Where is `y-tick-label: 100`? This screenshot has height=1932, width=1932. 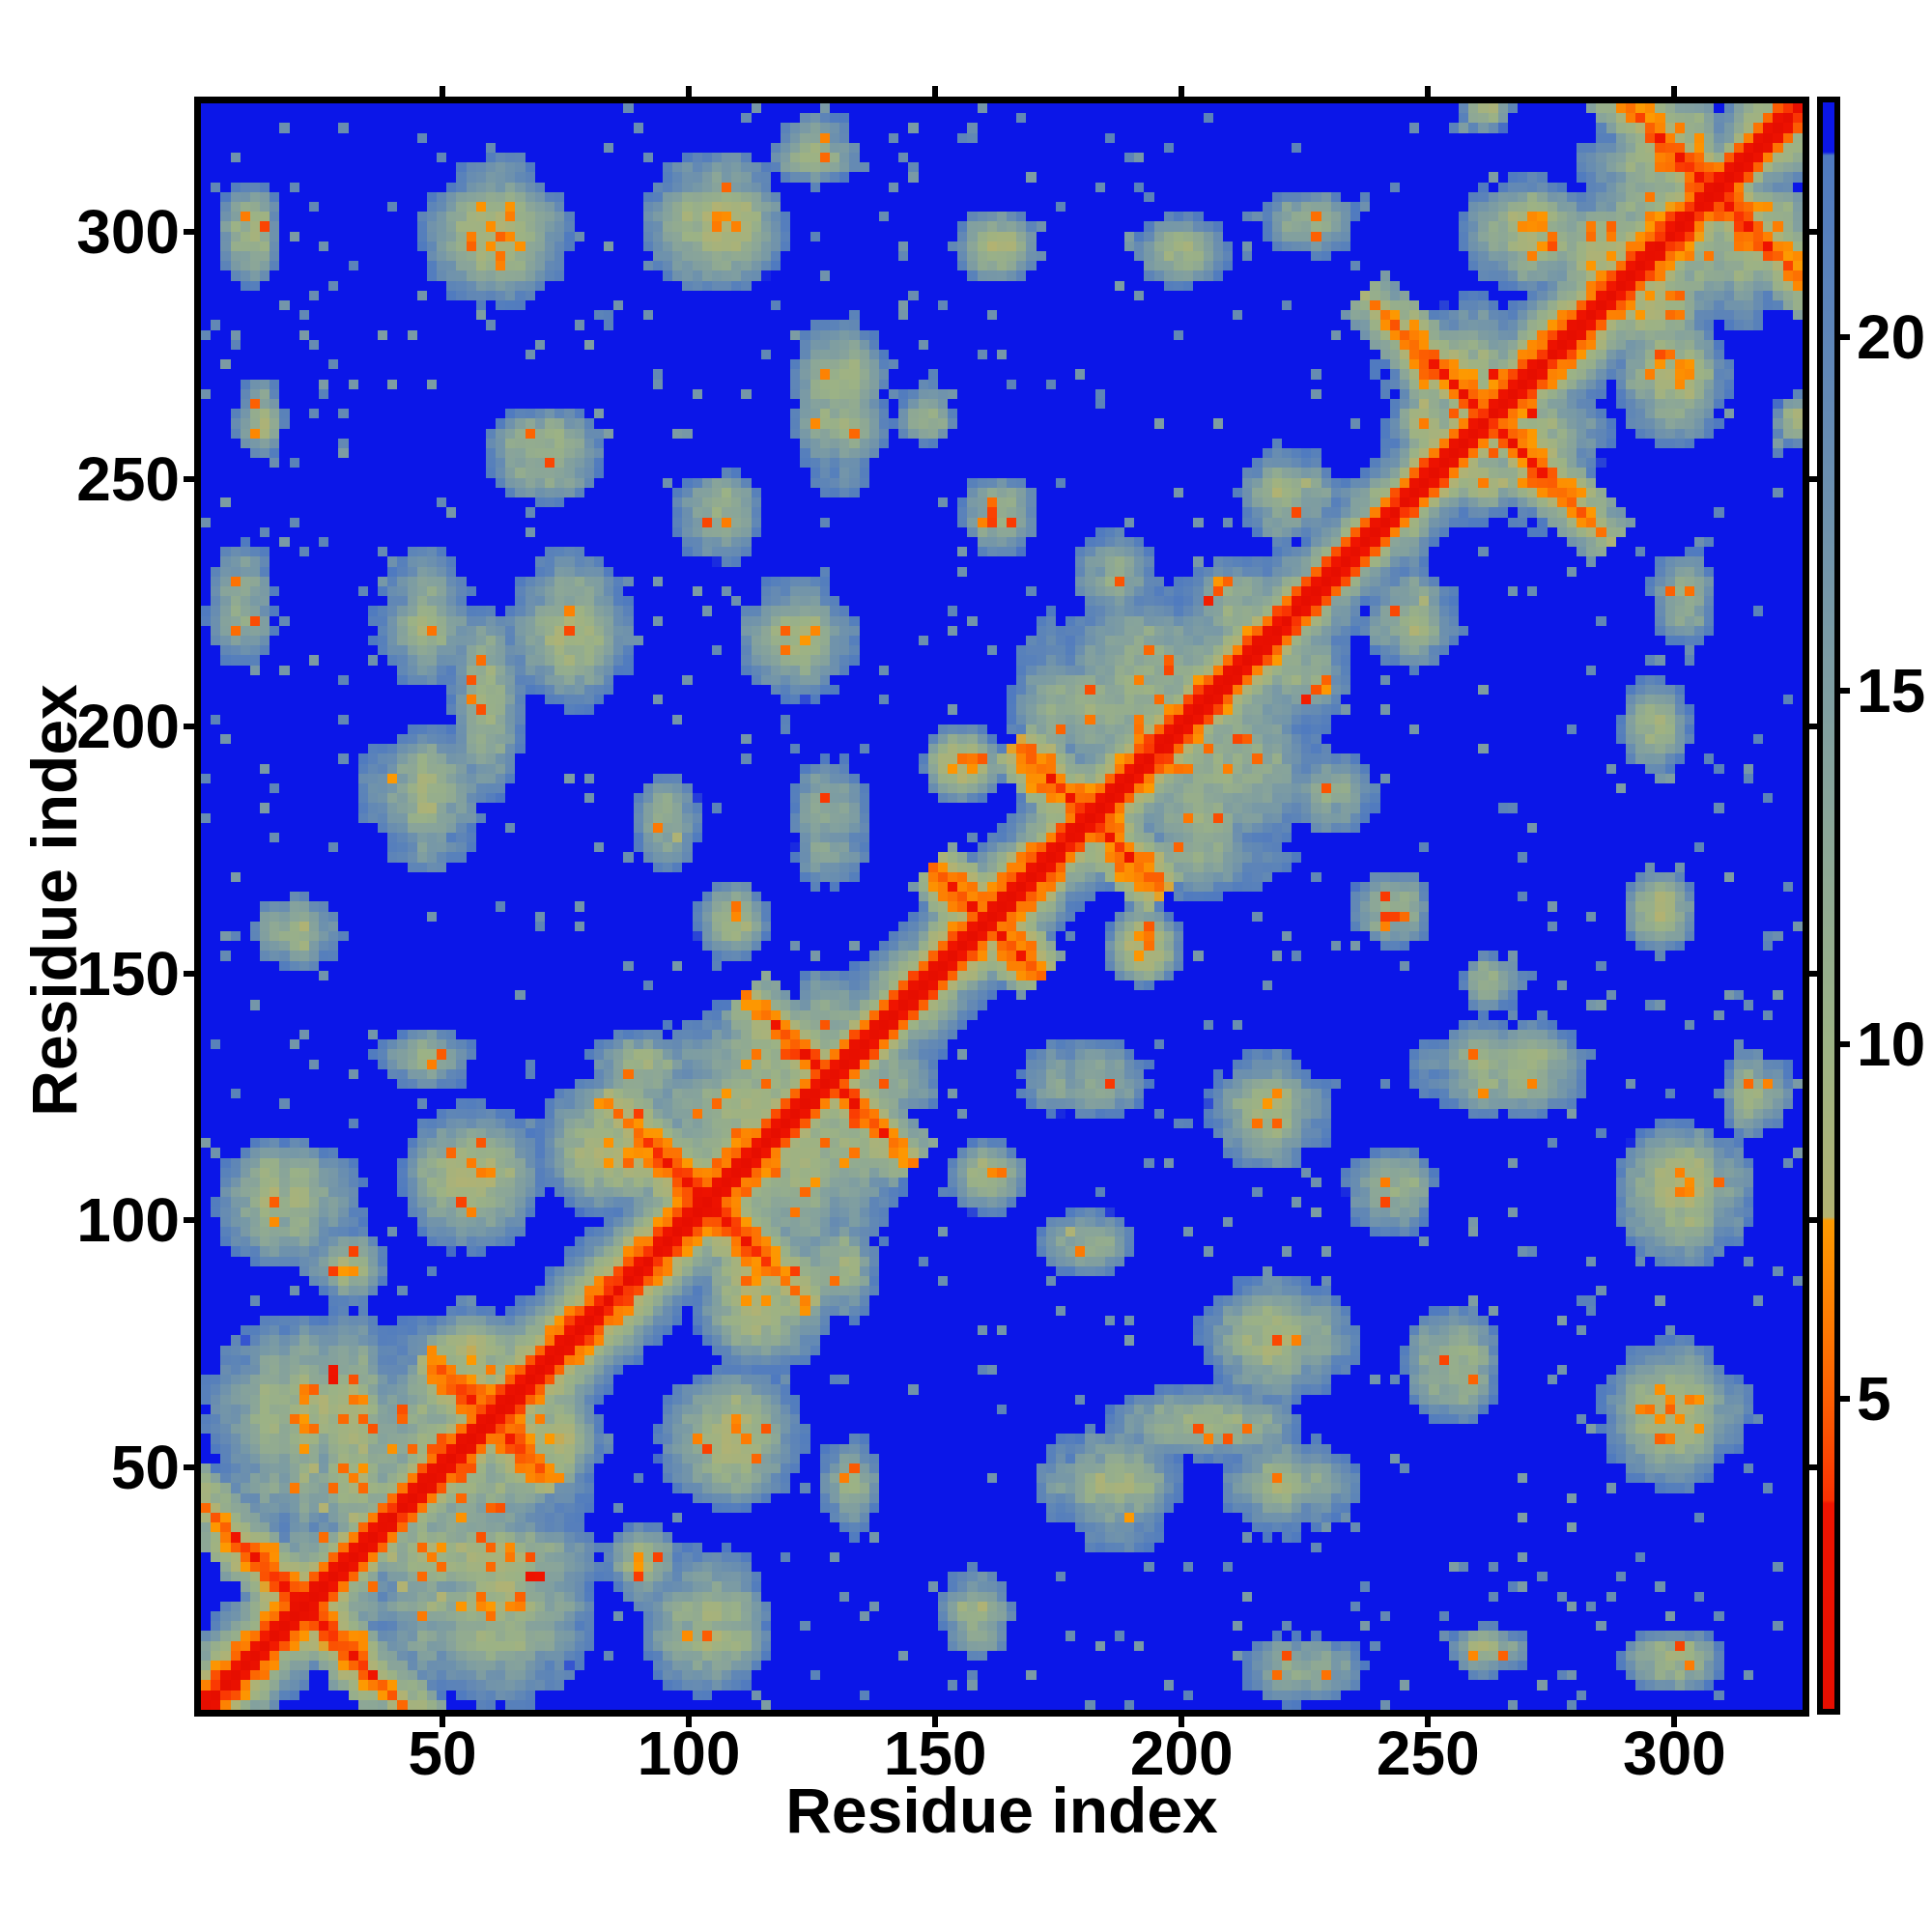 y-tick-label: 100 is located at coordinates (128, 1220).